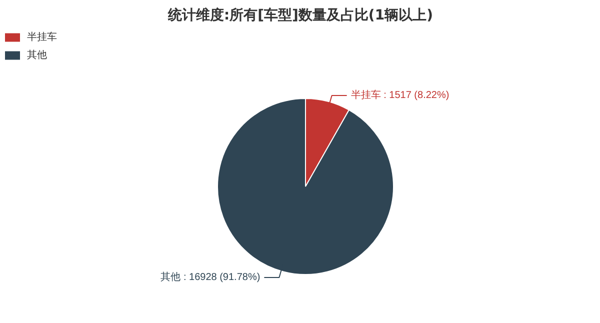 Image resolution: width=600 pixels, height=323 pixels. Describe the element at coordinates (400, 95) in the screenshot. I see `data-label: 半挂车 : 1517 (8.22%)` at that location.